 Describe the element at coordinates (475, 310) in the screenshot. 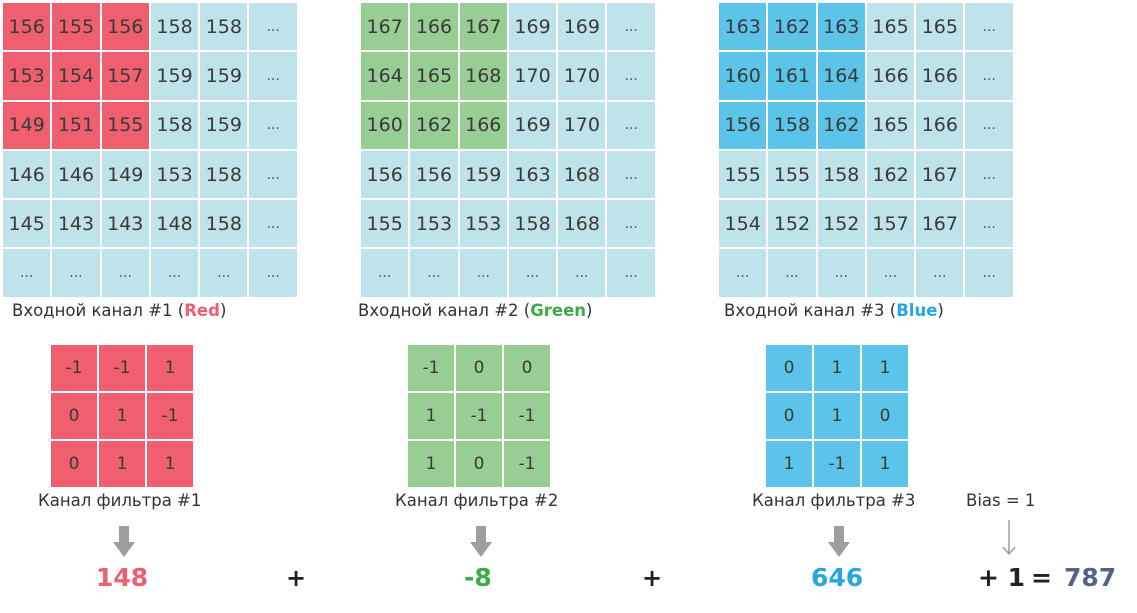

I see `input-channel-green-caption: Входной канал #2 (Green)` at that location.